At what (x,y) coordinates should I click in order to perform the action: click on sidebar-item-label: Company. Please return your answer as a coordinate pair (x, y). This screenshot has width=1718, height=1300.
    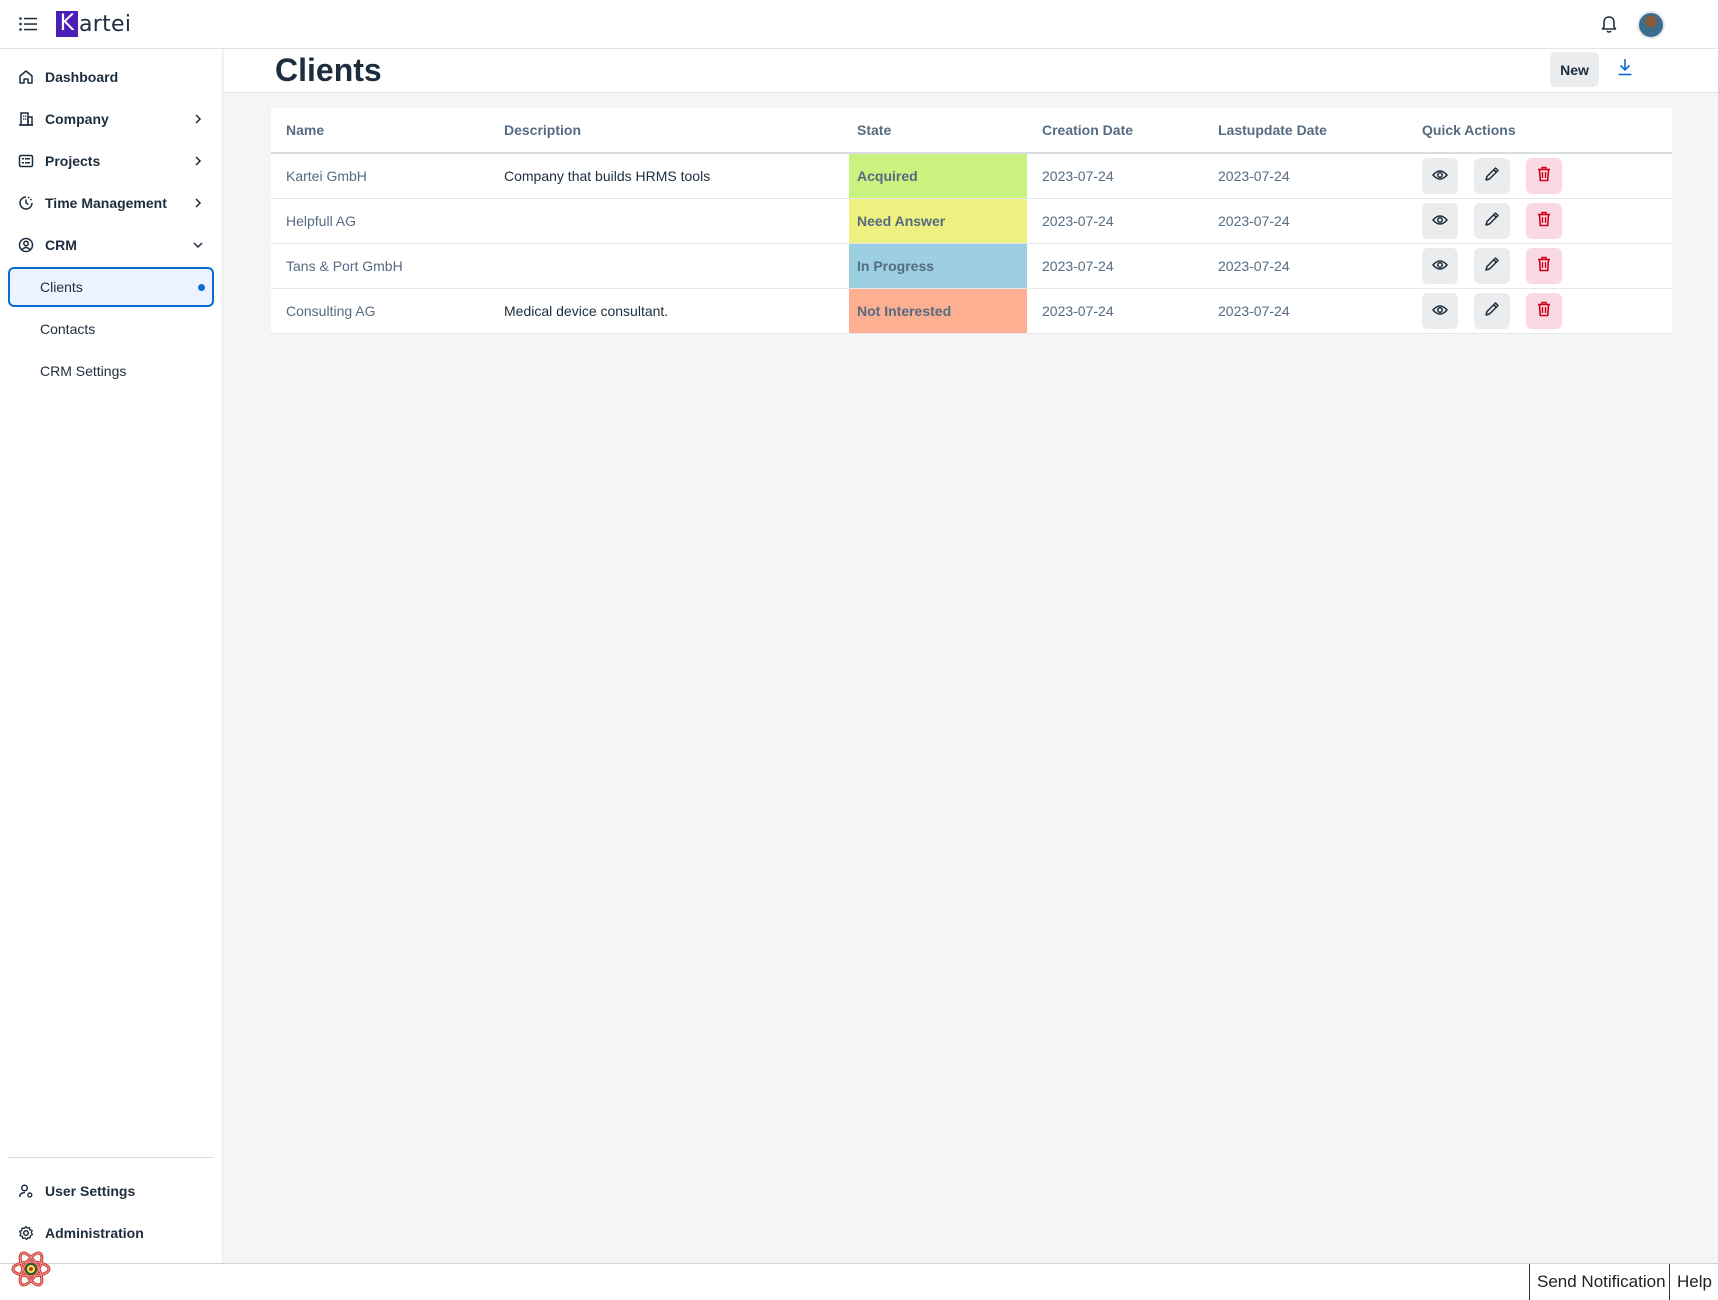
    Looking at the image, I should click on (77, 119).